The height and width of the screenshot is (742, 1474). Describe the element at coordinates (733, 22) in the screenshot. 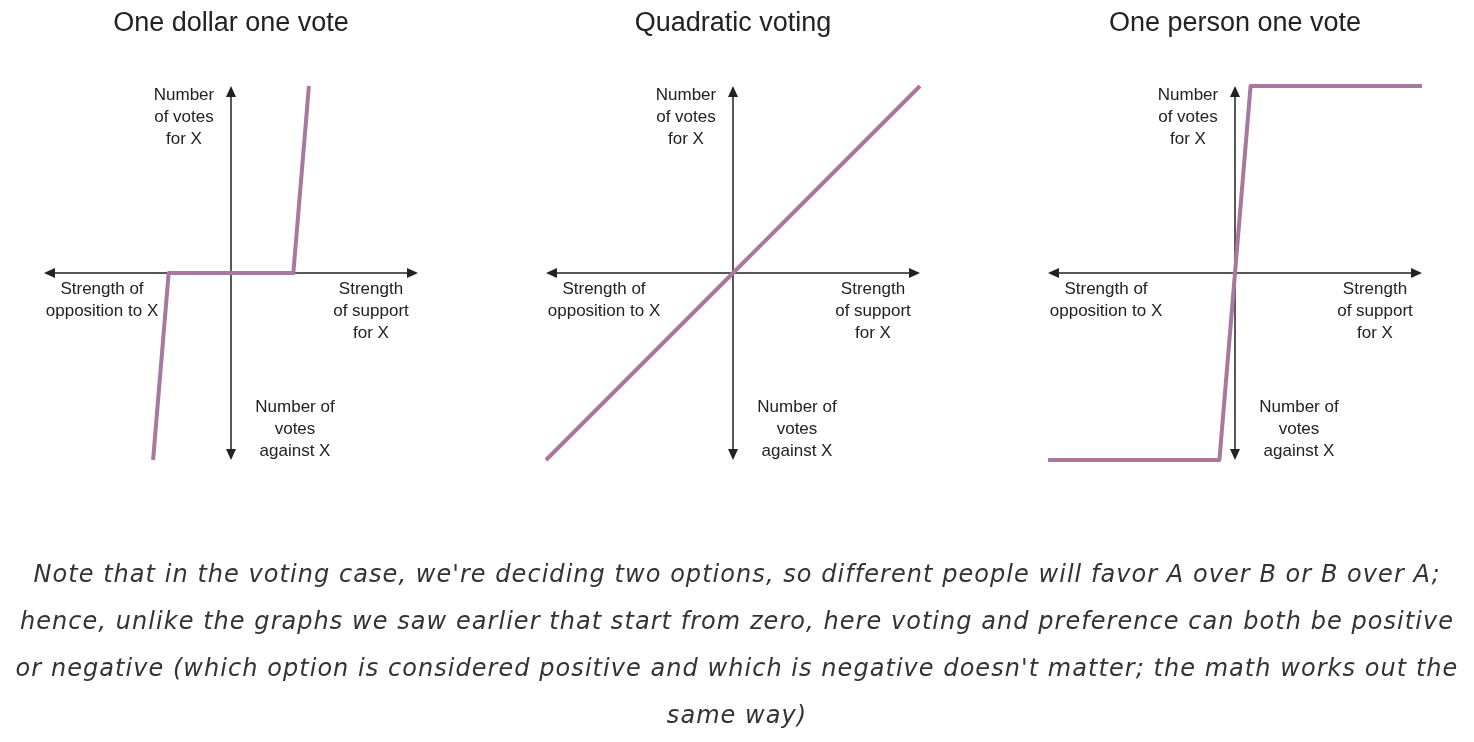

I see `chart-title: Quadratic voting` at that location.